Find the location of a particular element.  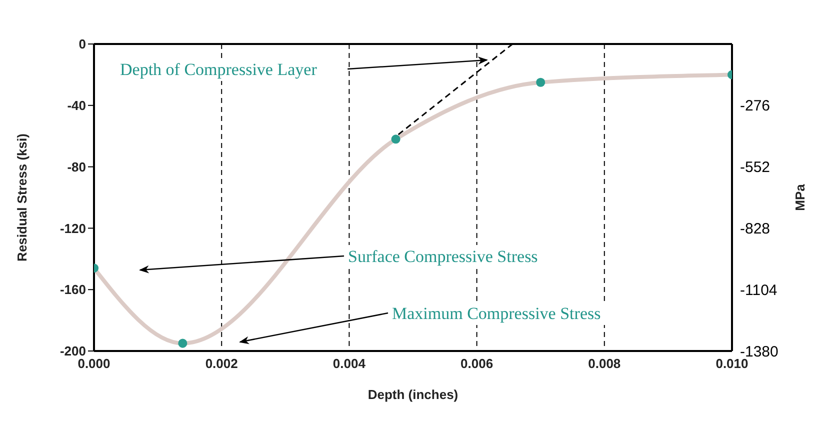

x-axis-title: Depth (inches) is located at coordinates (413, 394).